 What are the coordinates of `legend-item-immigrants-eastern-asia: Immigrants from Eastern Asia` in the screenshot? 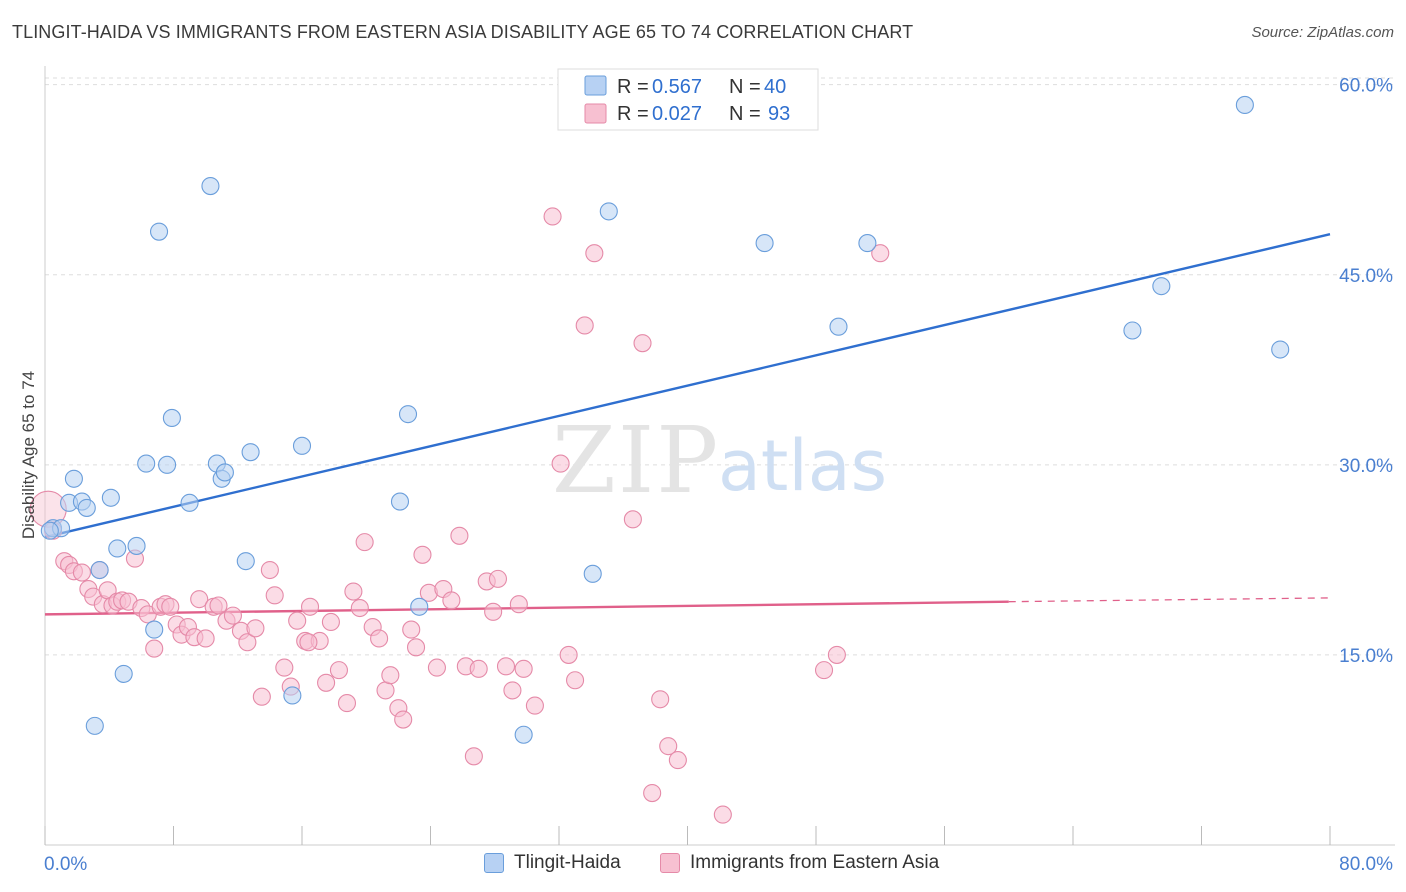 It's located at (799, 863).